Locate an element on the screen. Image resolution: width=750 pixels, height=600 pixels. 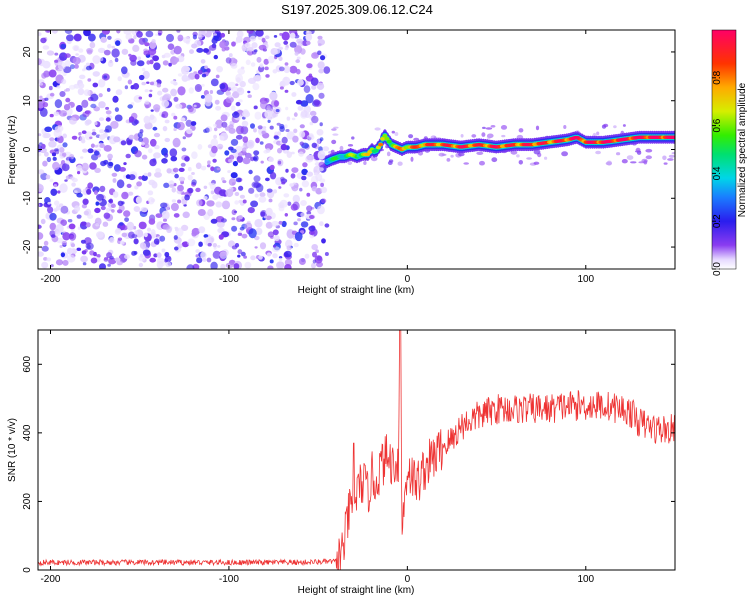
x-tick-label: -200 is located at coordinates (50, 279).